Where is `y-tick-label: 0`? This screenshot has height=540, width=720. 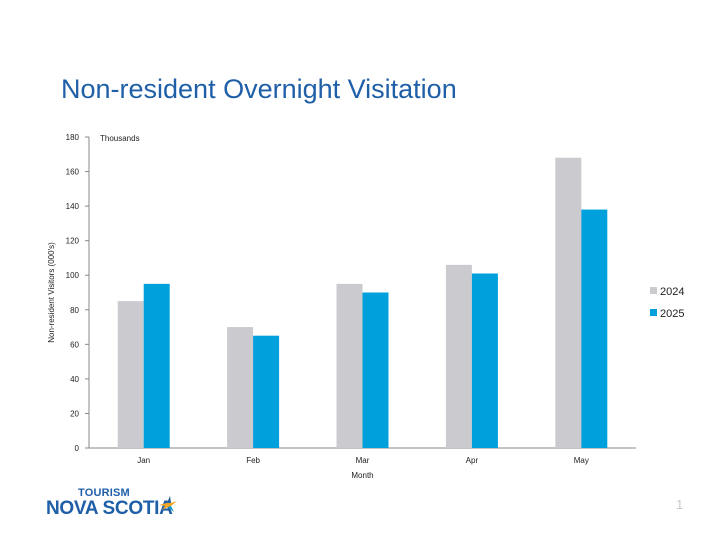 y-tick-label: 0 is located at coordinates (77, 448).